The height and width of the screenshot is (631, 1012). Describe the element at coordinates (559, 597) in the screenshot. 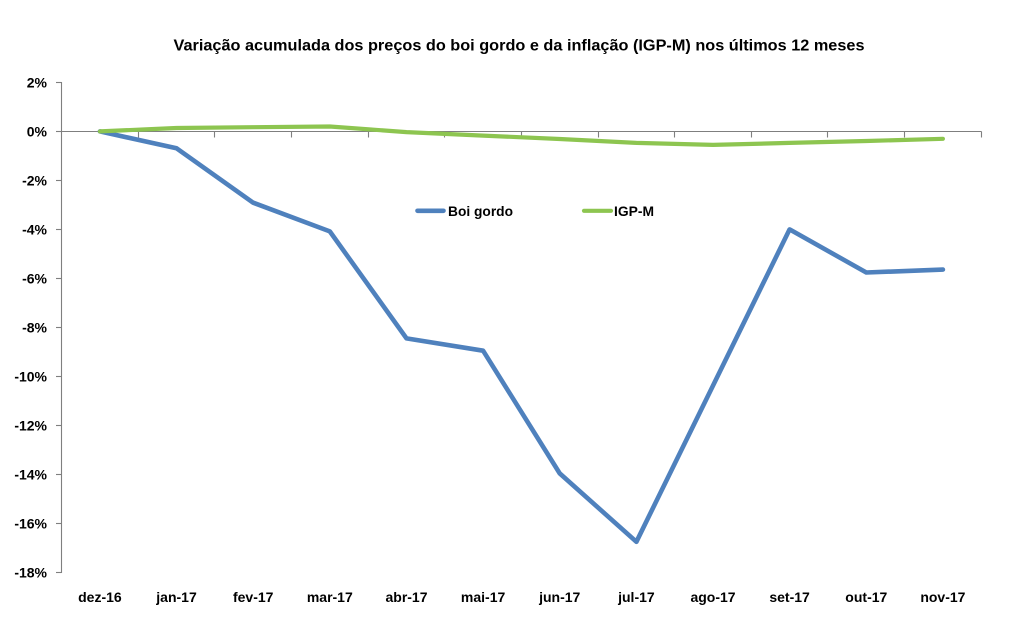

I see `svg-text: jun-17` at that location.